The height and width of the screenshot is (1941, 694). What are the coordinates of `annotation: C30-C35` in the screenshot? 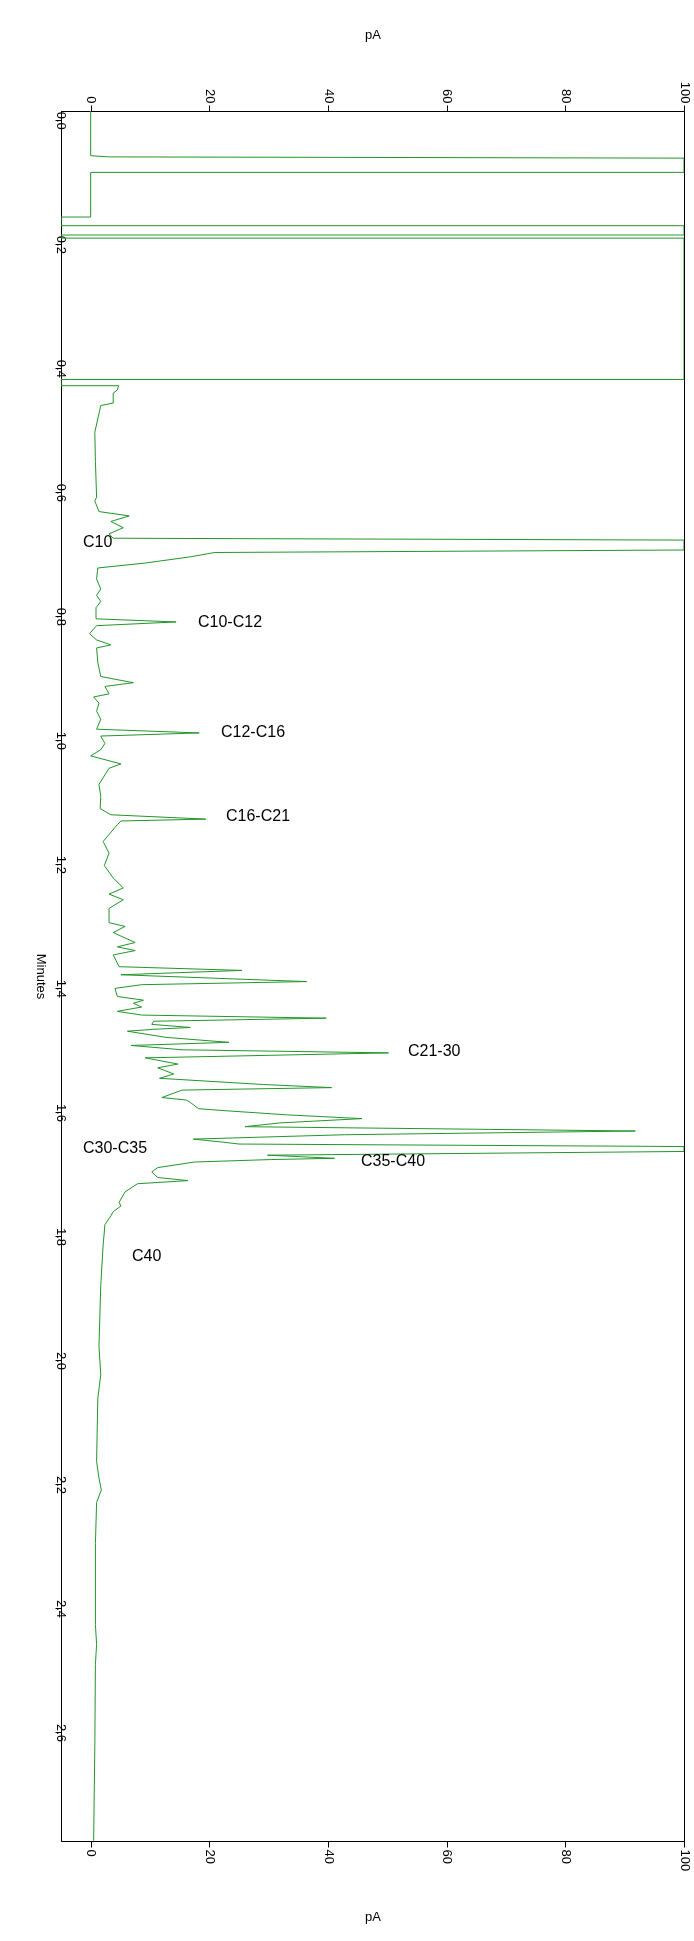 It's located at (115, 1147).